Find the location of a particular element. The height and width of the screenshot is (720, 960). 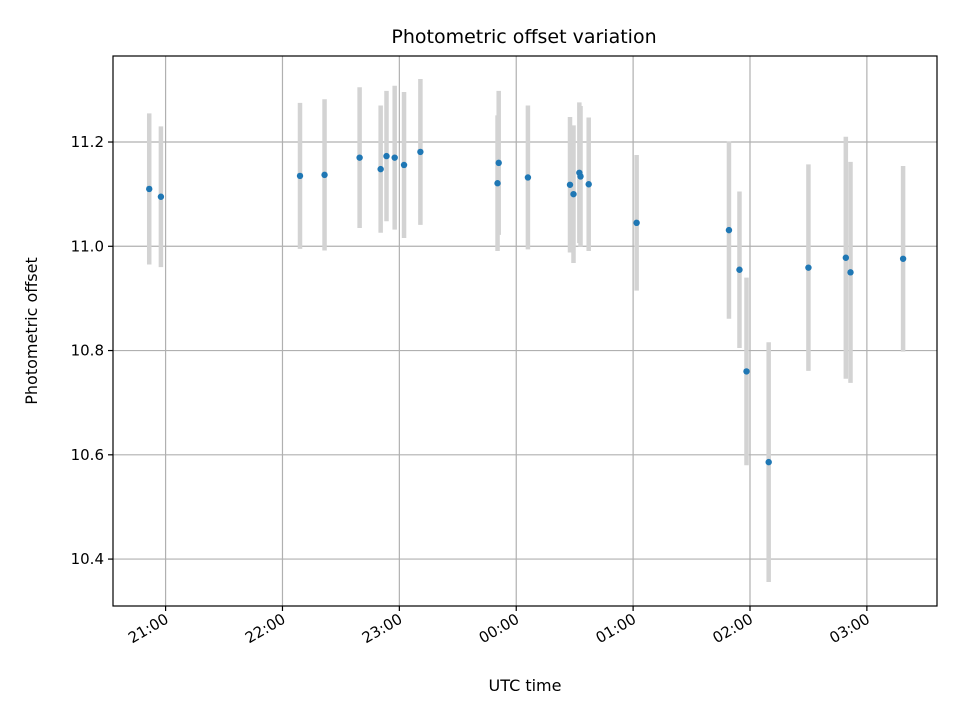

y-tick-label: 10.4 is located at coordinates (87, 559).